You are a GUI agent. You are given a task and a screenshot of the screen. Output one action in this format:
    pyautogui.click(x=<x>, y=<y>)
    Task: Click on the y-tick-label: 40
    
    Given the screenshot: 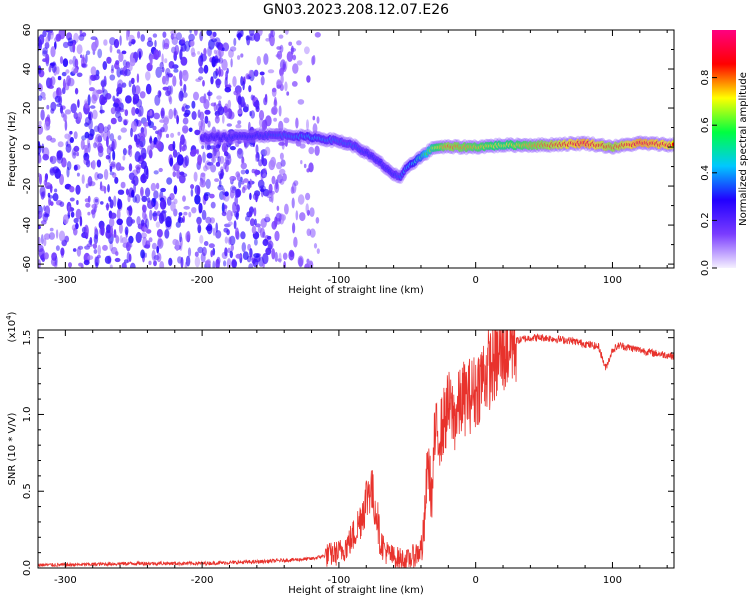 What is the action you would take?
    pyautogui.click(x=27, y=69)
    